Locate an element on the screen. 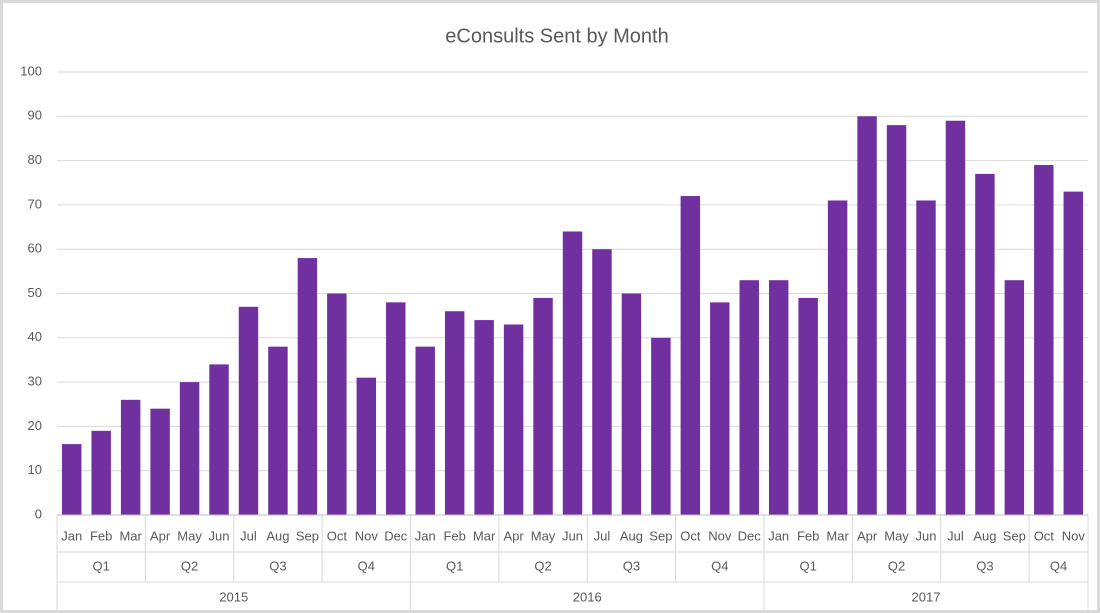  y-tick-label: 50 is located at coordinates (35, 292).